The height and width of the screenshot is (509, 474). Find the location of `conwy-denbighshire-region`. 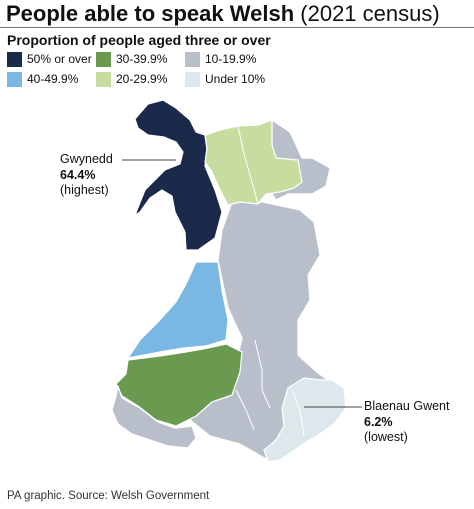

conwy-denbighshire-region is located at coordinates (253, 162).